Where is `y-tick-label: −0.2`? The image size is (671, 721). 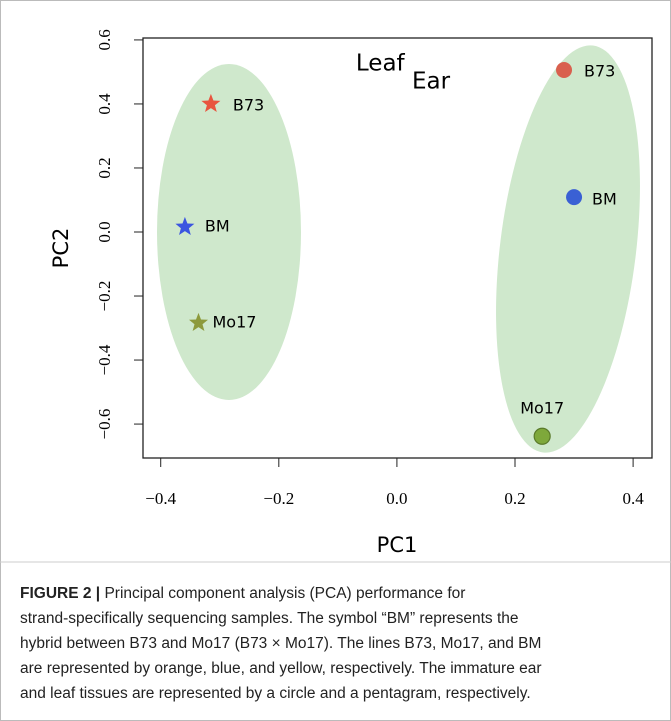 y-tick-label: −0.2 is located at coordinates (104, 296).